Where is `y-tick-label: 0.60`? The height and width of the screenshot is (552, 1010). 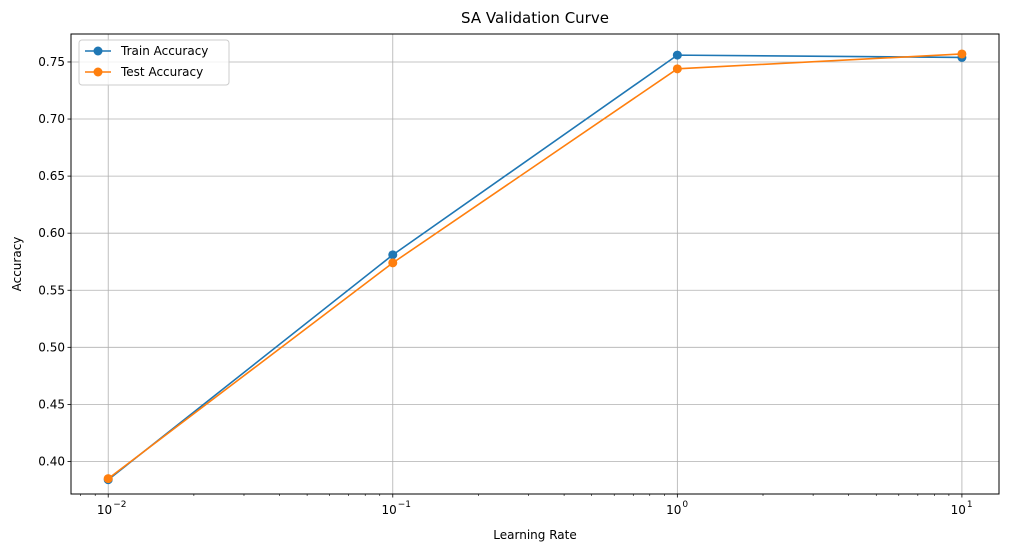
y-tick-label: 0.60 is located at coordinates (51, 233).